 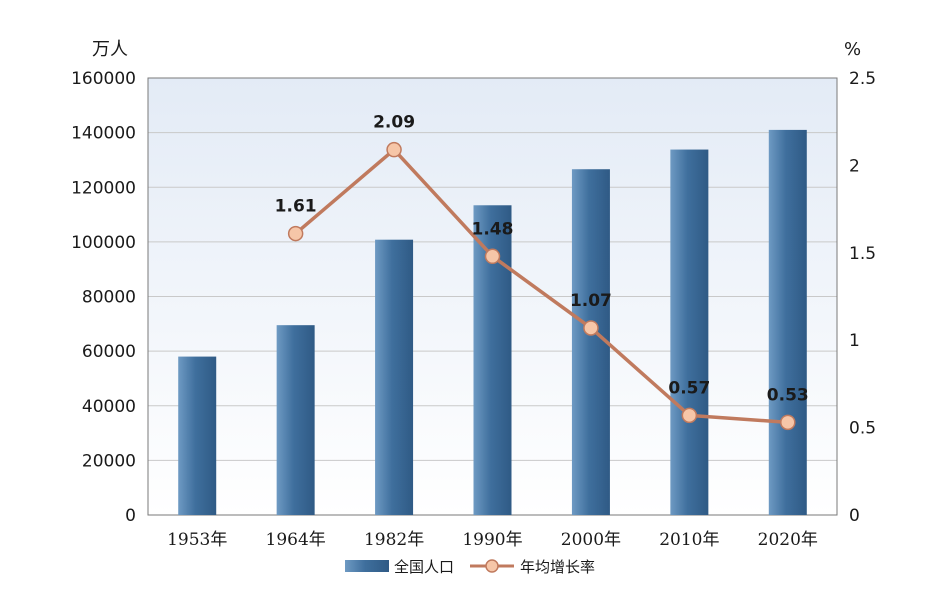 What do you see at coordinates (394, 540) in the screenshot?
I see `x-tick-label: 1982年` at bounding box center [394, 540].